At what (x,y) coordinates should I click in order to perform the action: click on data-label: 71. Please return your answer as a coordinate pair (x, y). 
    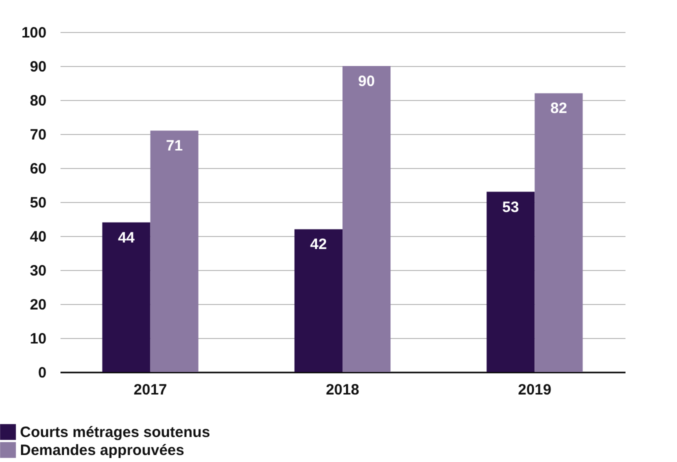
    Looking at the image, I should click on (174, 146).